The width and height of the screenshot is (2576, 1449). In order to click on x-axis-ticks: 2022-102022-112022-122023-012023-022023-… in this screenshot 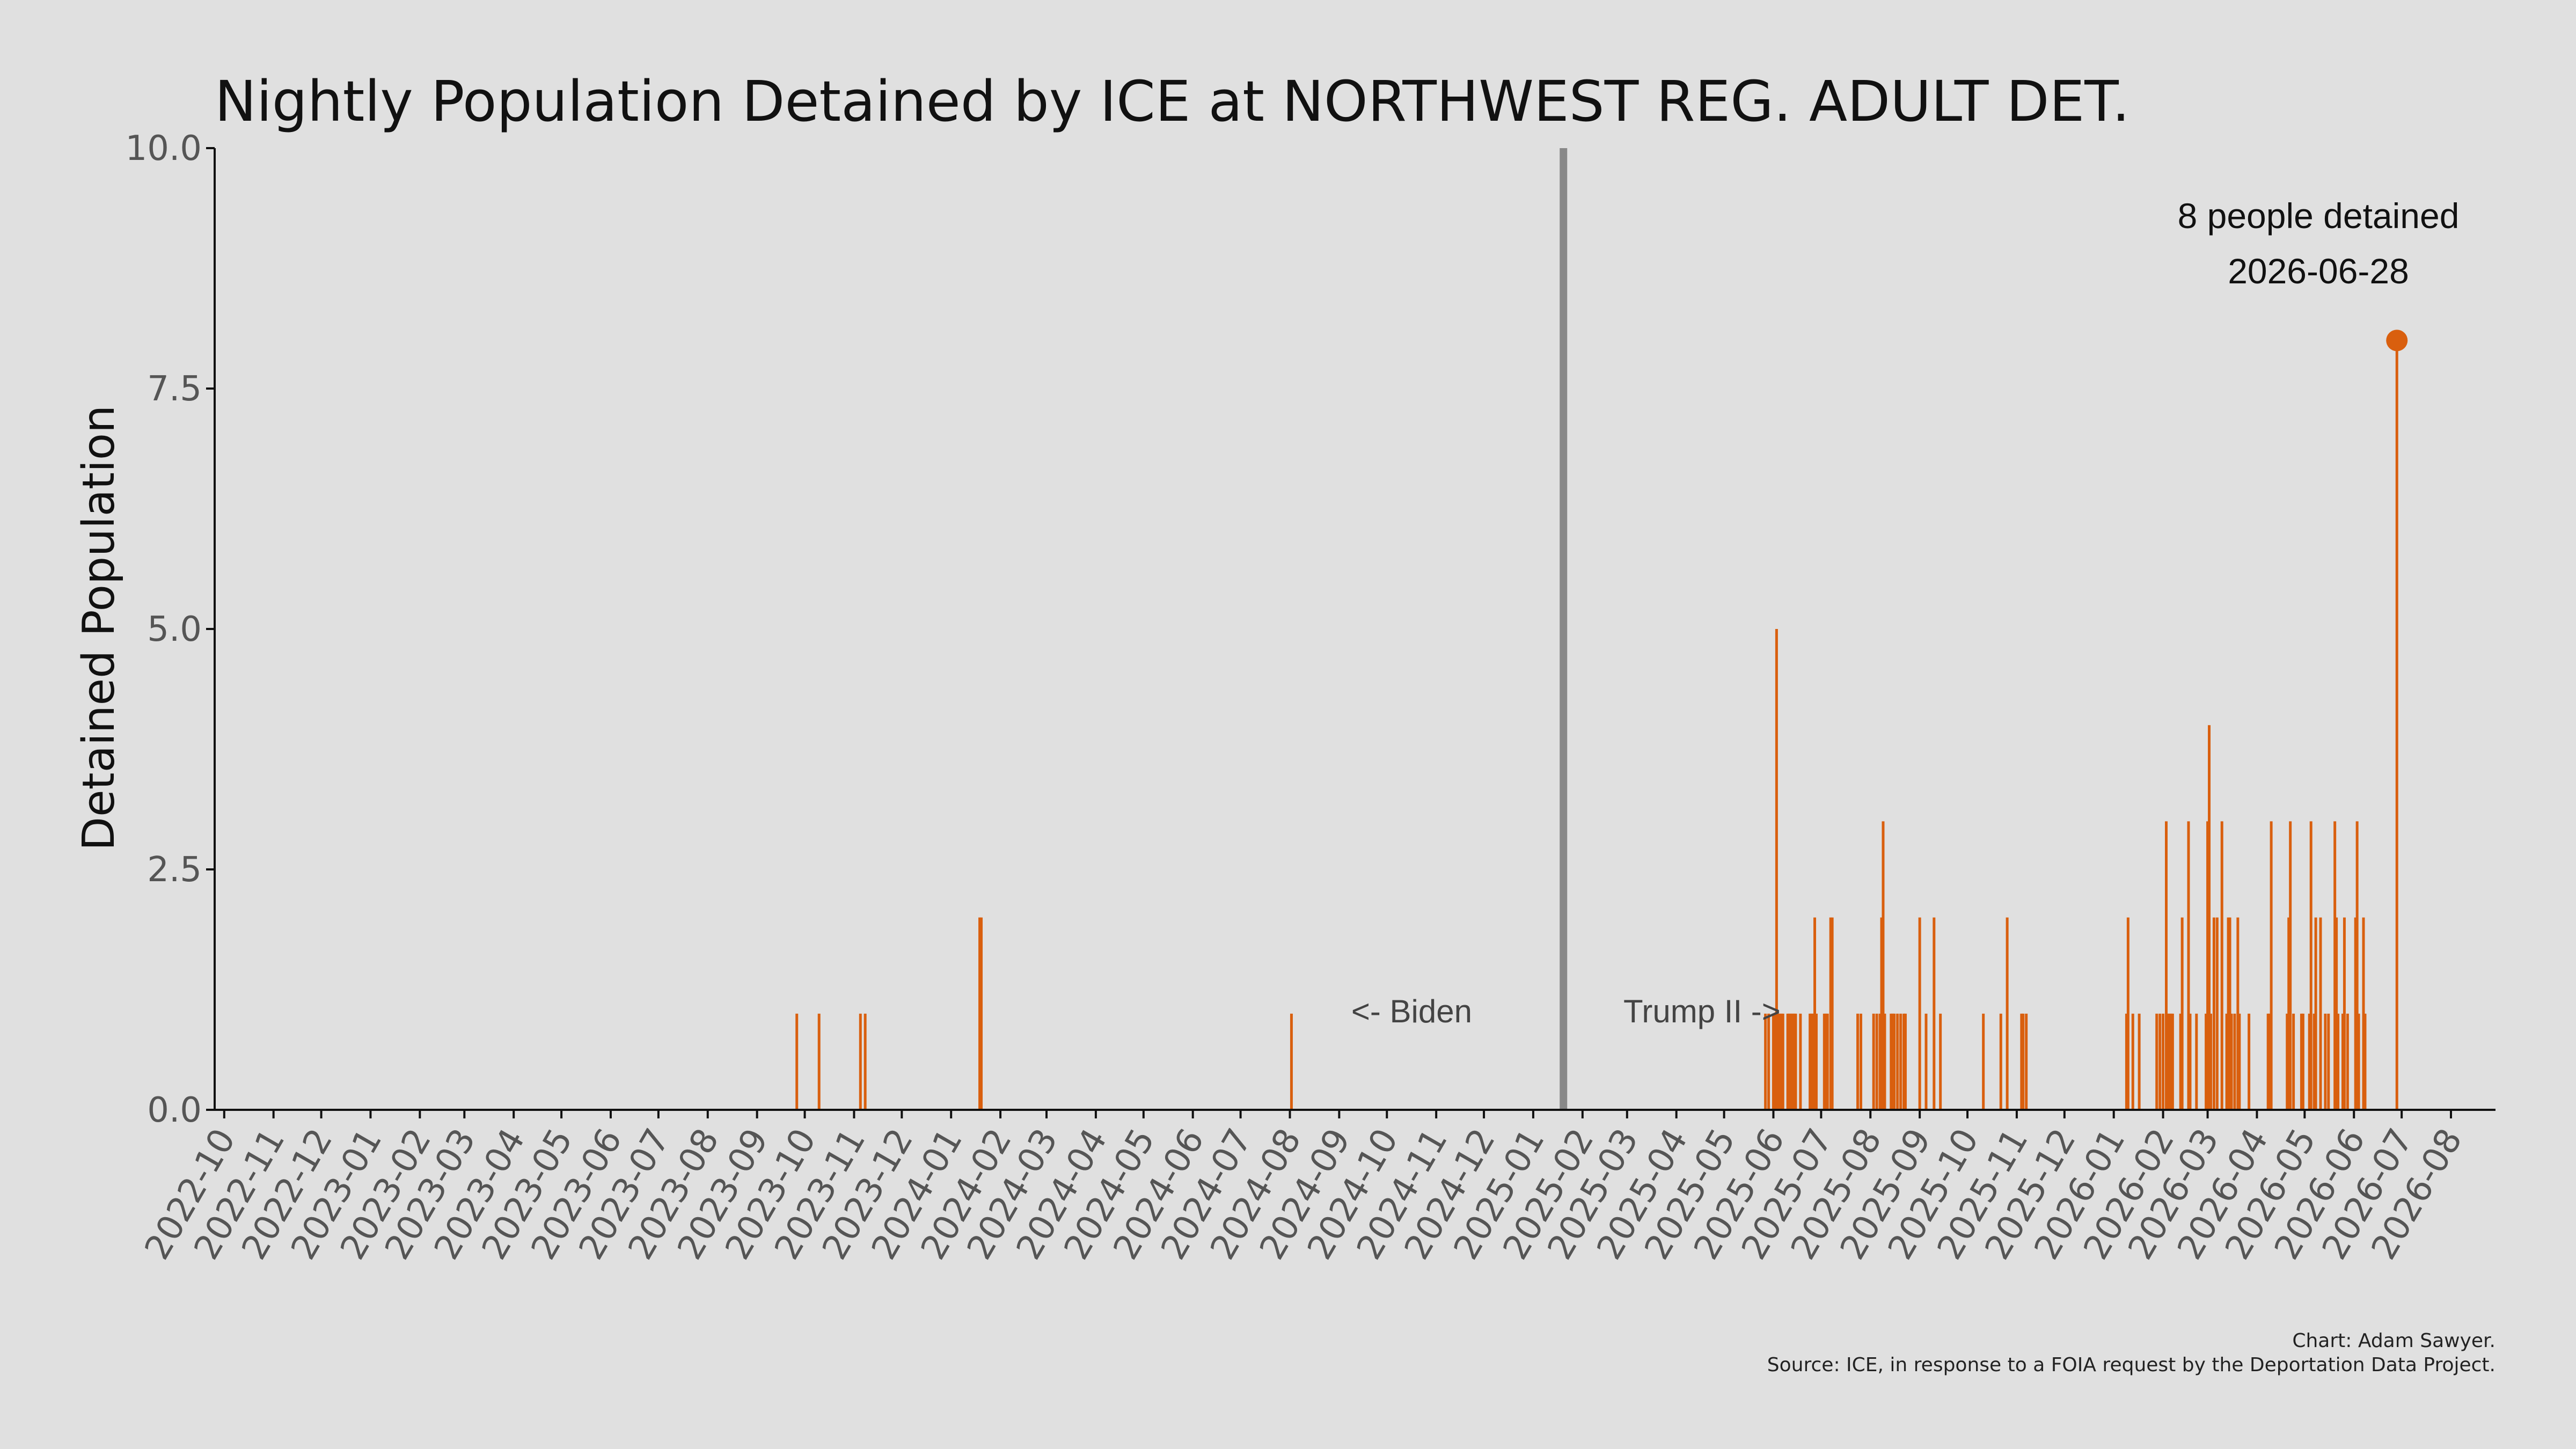, I will do `click(1303, 1188)`.